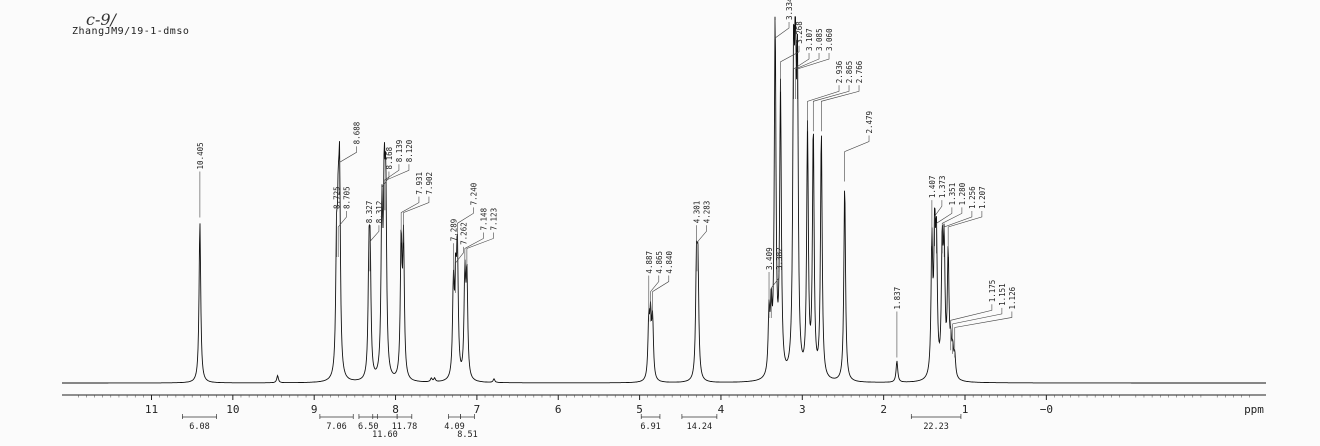 This screenshot has height=446, width=1320. I want to click on peak-label: 1.256, so click(972, 197).